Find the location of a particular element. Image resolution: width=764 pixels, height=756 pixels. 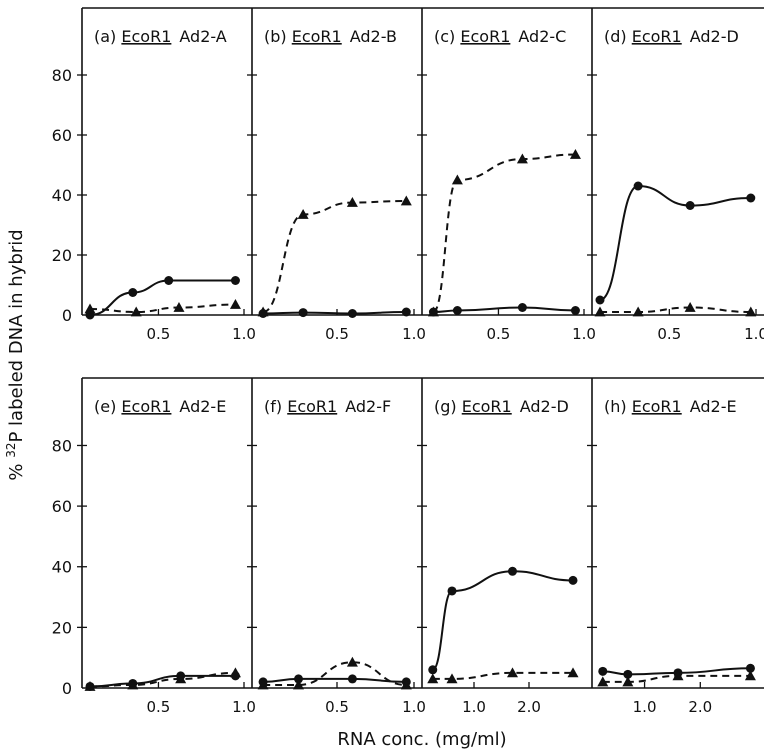

panel-title: (g) EcoR1 Ad2-D is located at coordinates (501, 406).